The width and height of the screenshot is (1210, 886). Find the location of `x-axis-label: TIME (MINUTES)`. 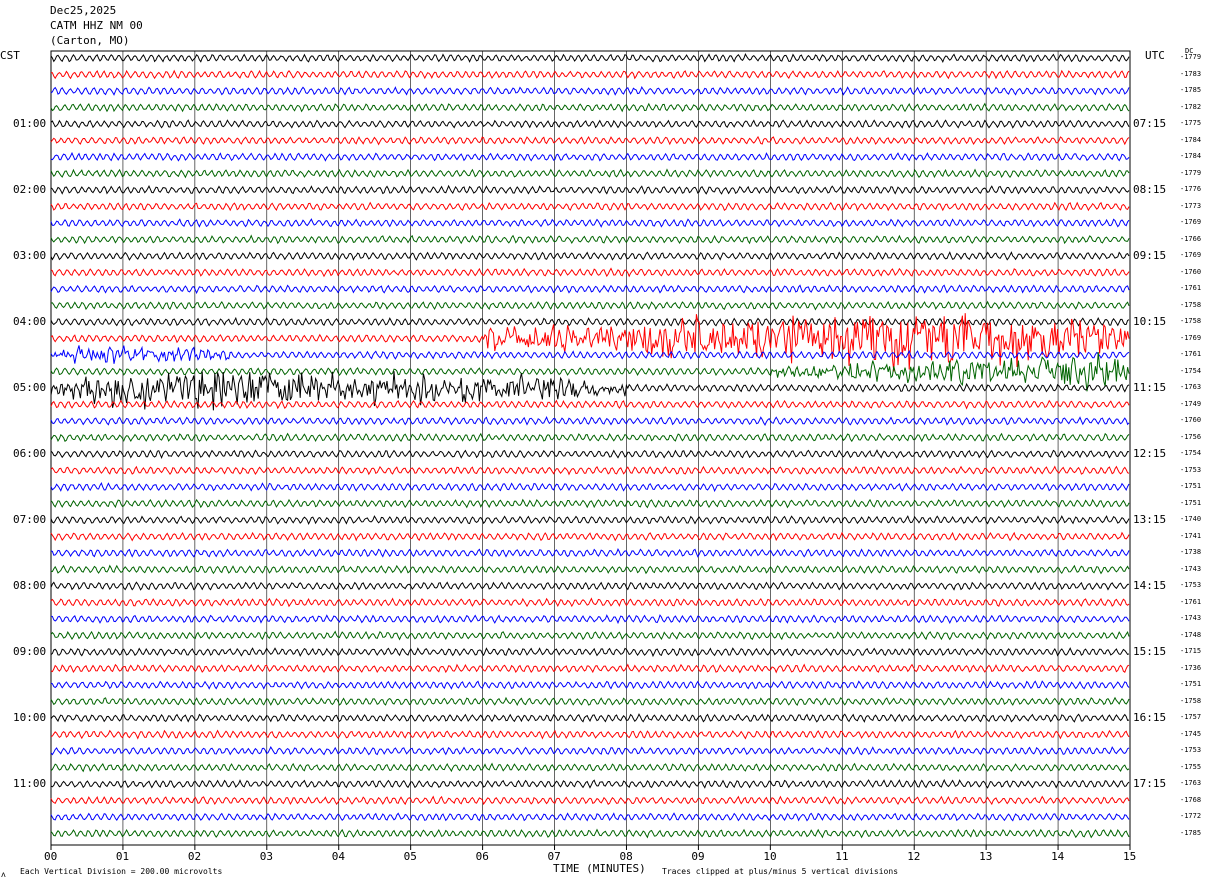

x-axis-label: TIME (MINUTES) is located at coordinates (599, 868).